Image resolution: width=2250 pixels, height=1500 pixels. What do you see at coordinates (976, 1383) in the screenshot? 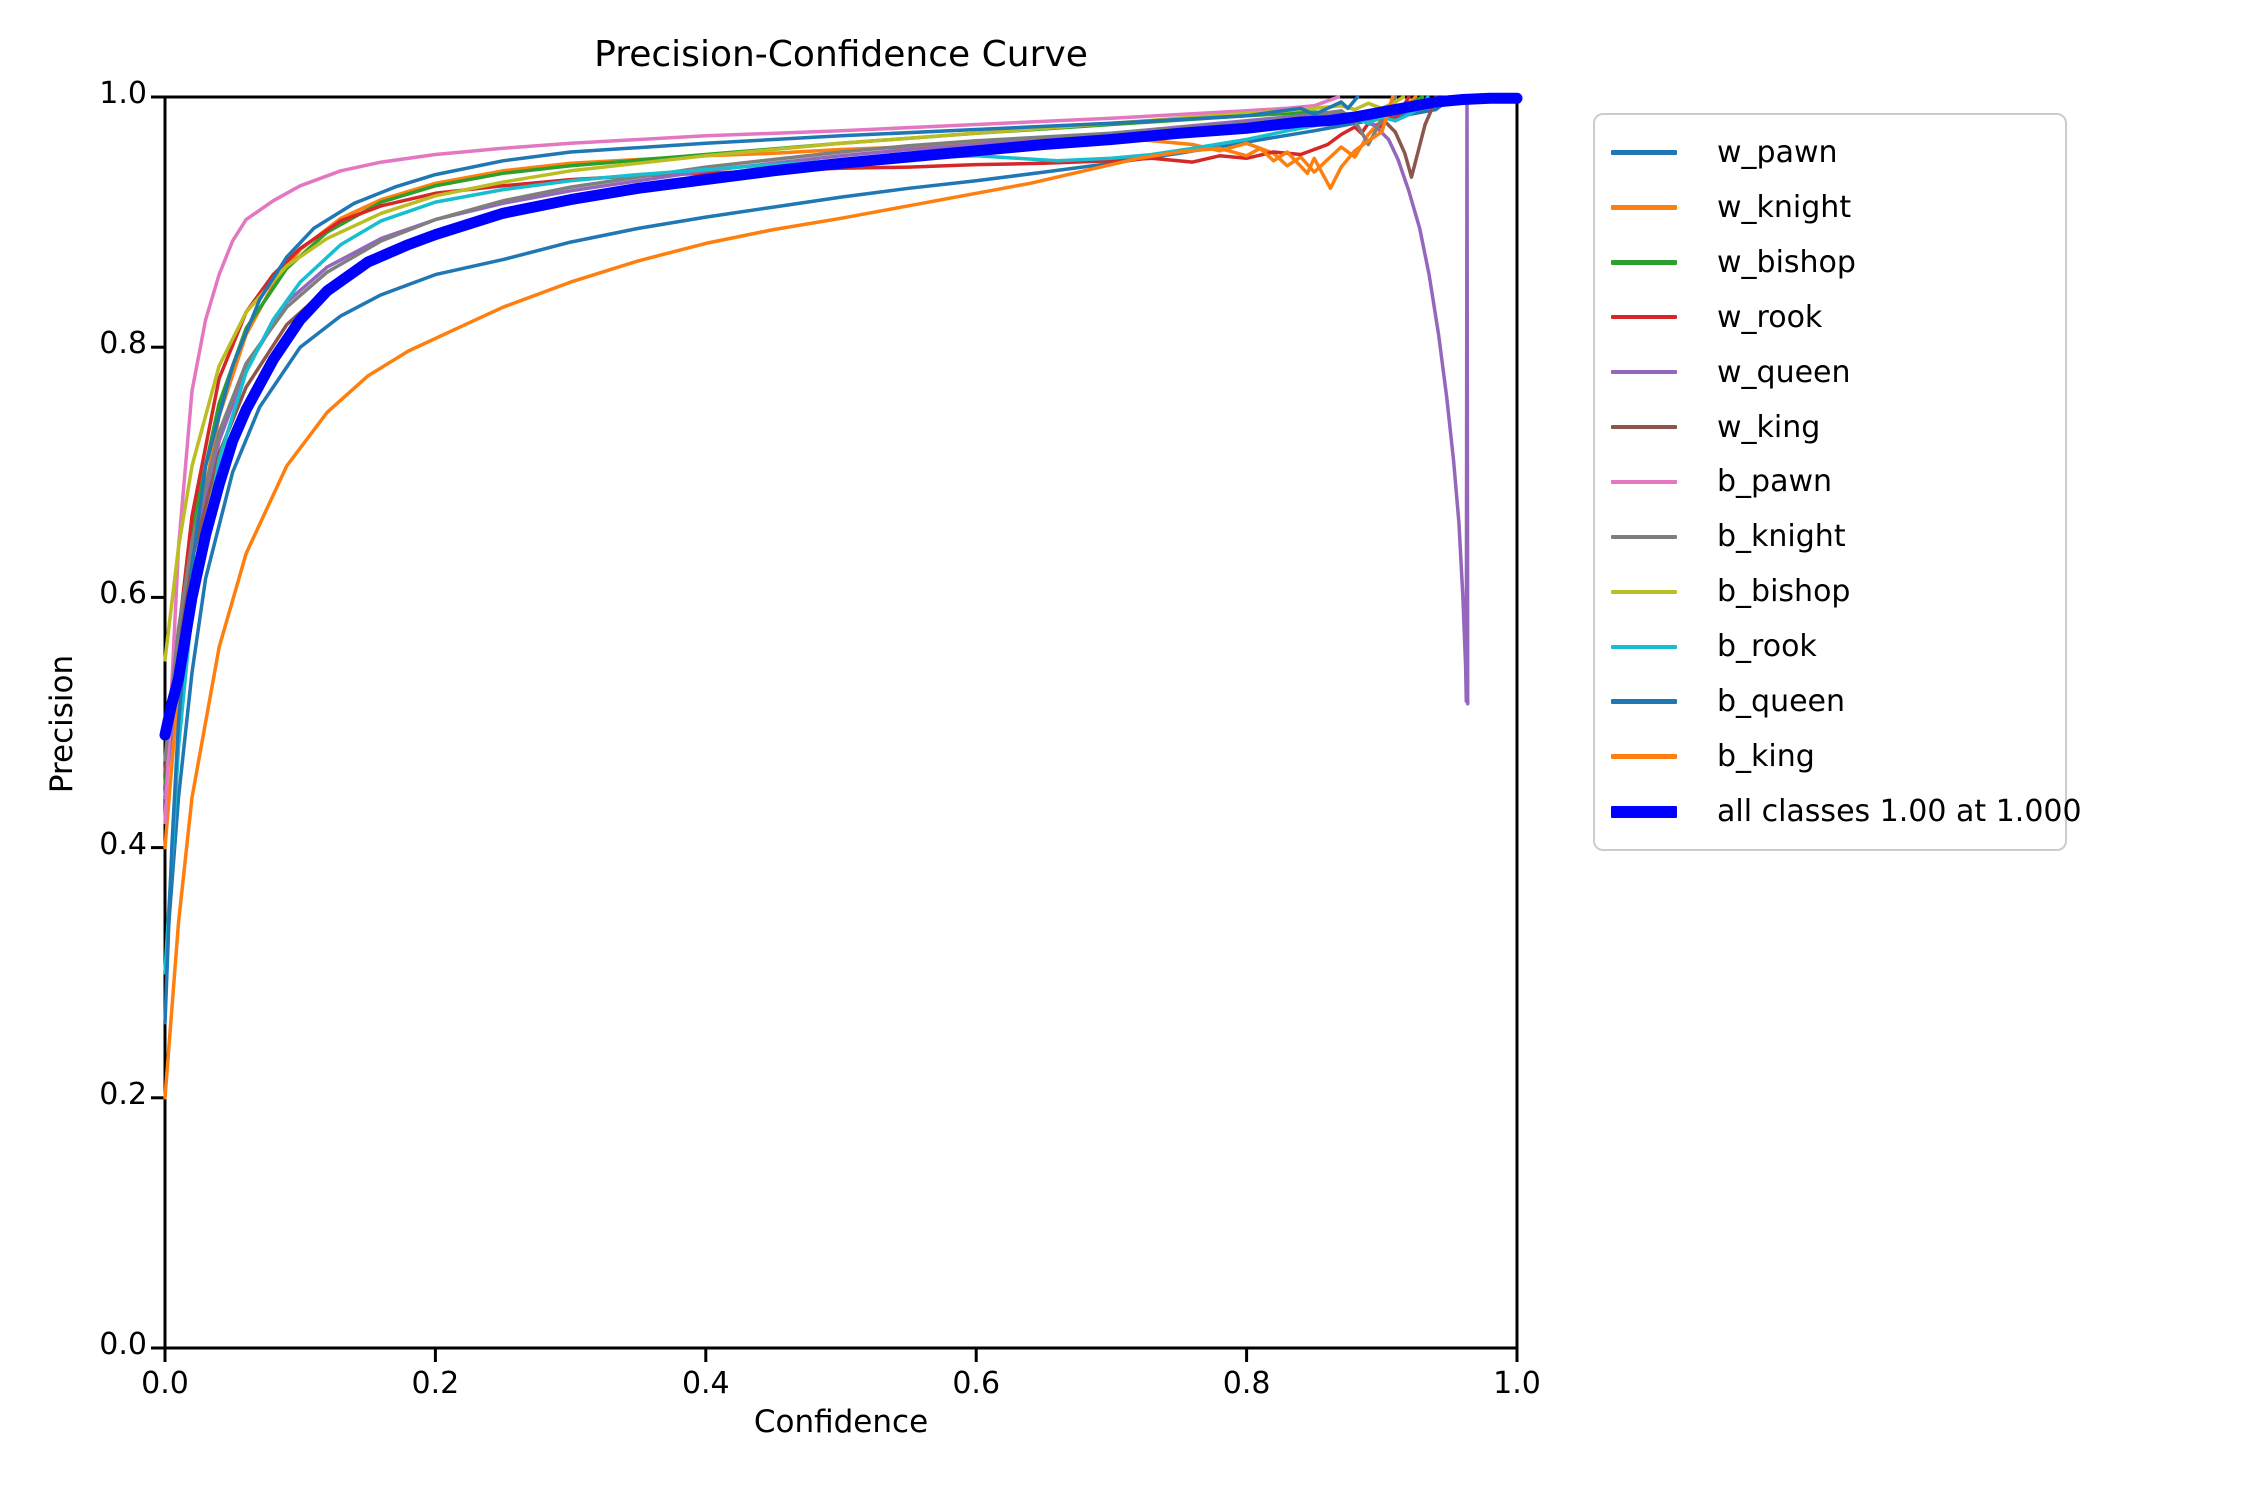
I see `x-tick-label-0.6: 0.6` at bounding box center [976, 1383].